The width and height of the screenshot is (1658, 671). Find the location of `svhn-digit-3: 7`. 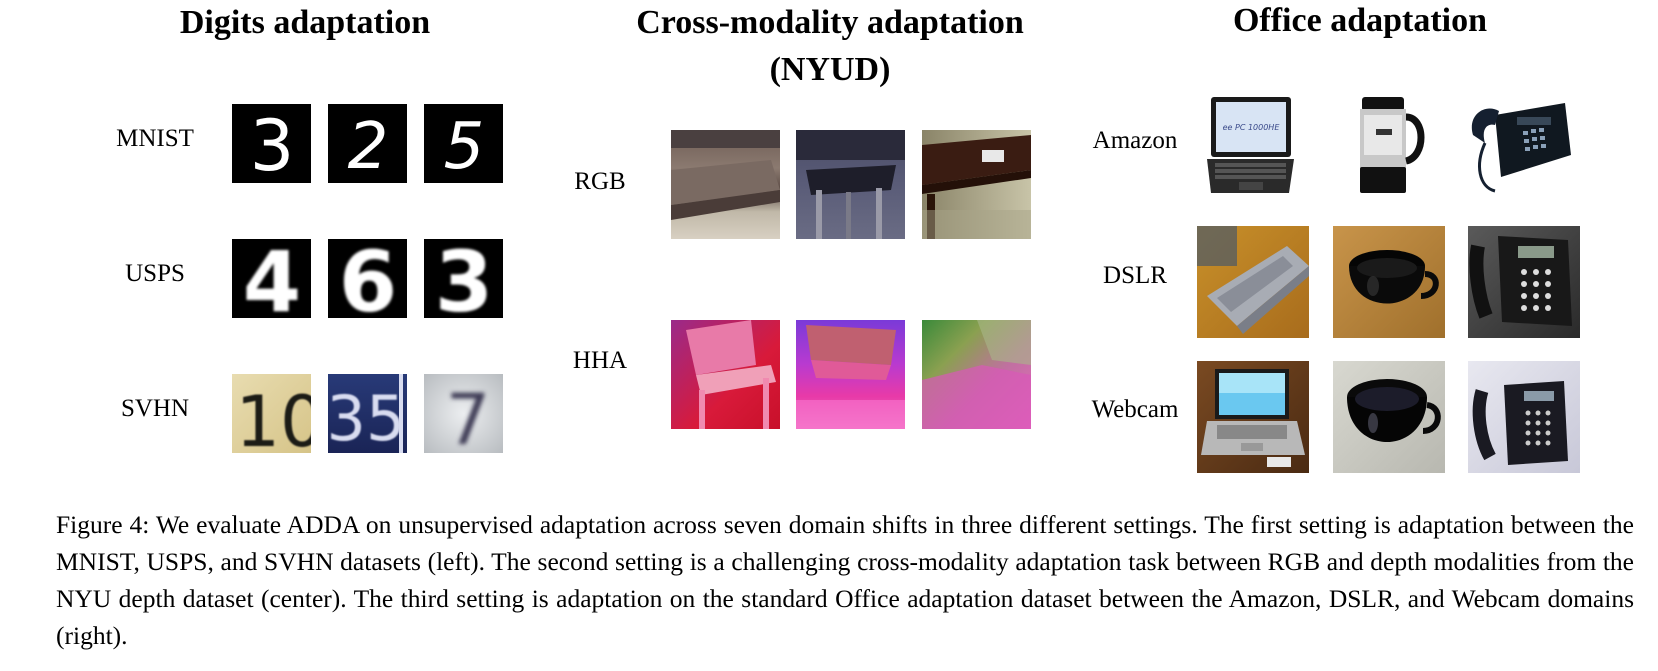

svhn-digit-3: 7 is located at coordinates (468, 416).